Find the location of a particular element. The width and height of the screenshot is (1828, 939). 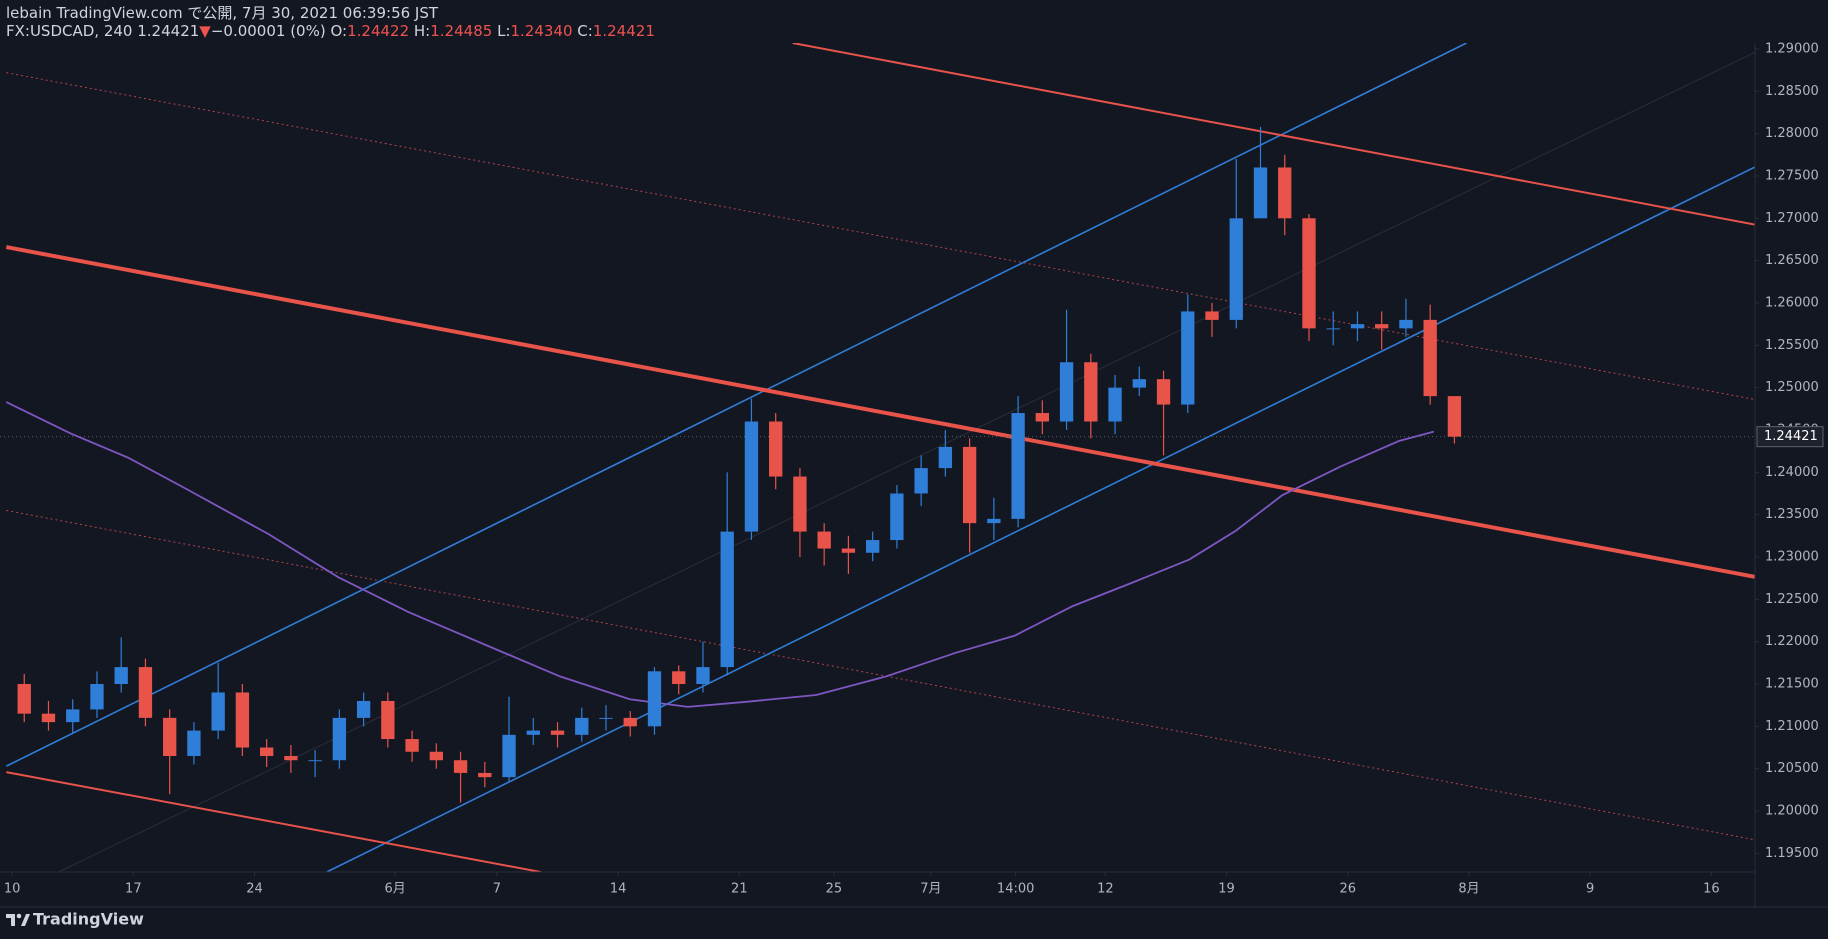

high-value: 1.24485 is located at coordinates (461, 31).